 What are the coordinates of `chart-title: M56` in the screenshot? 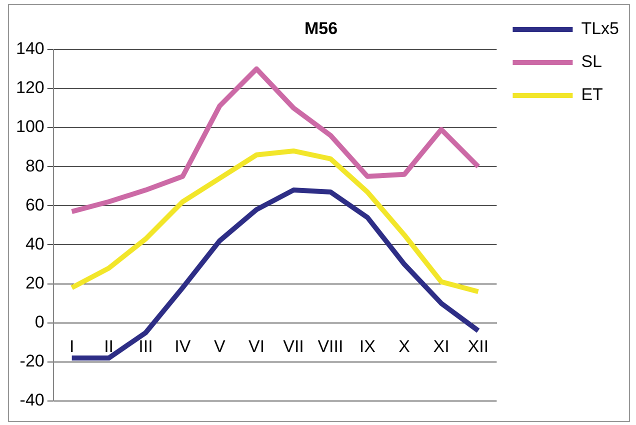 It's located at (321, 28).